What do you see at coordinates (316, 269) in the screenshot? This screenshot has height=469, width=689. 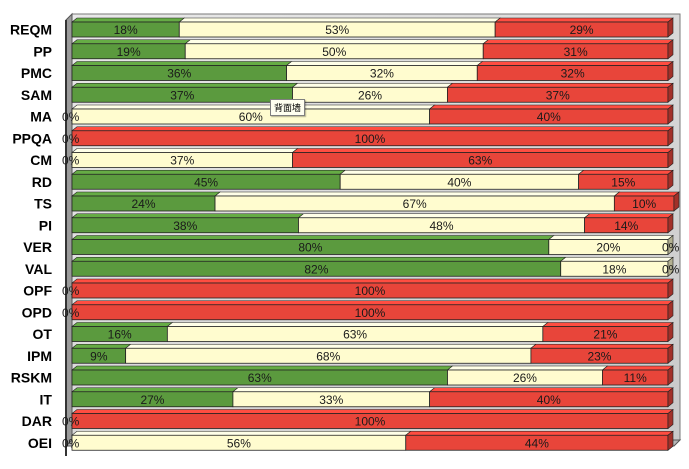 I see `data-label: 82%` at bounding box center [316, 269].